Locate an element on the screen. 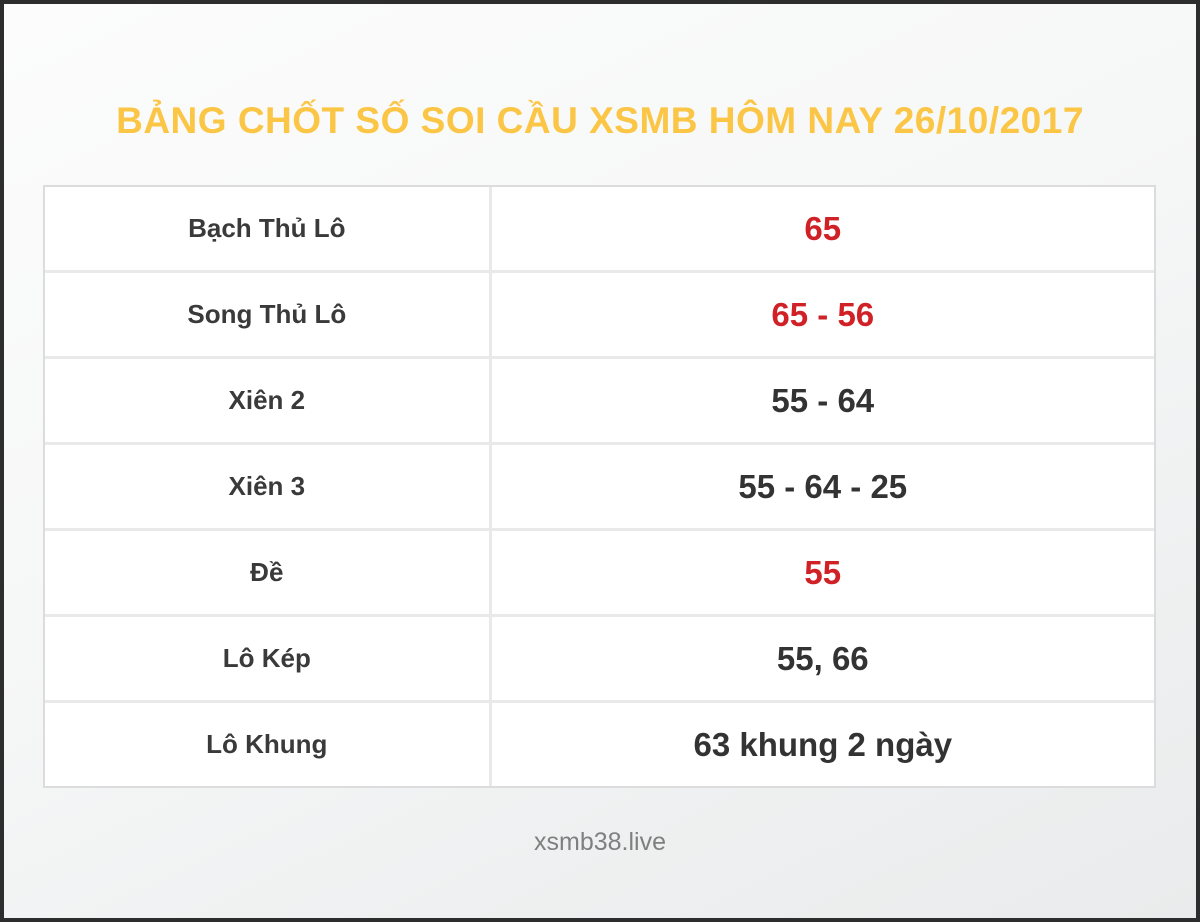 This screenshot has width=1200, height=922. row-label: Lô Khung is located at coordinates (267, 744).